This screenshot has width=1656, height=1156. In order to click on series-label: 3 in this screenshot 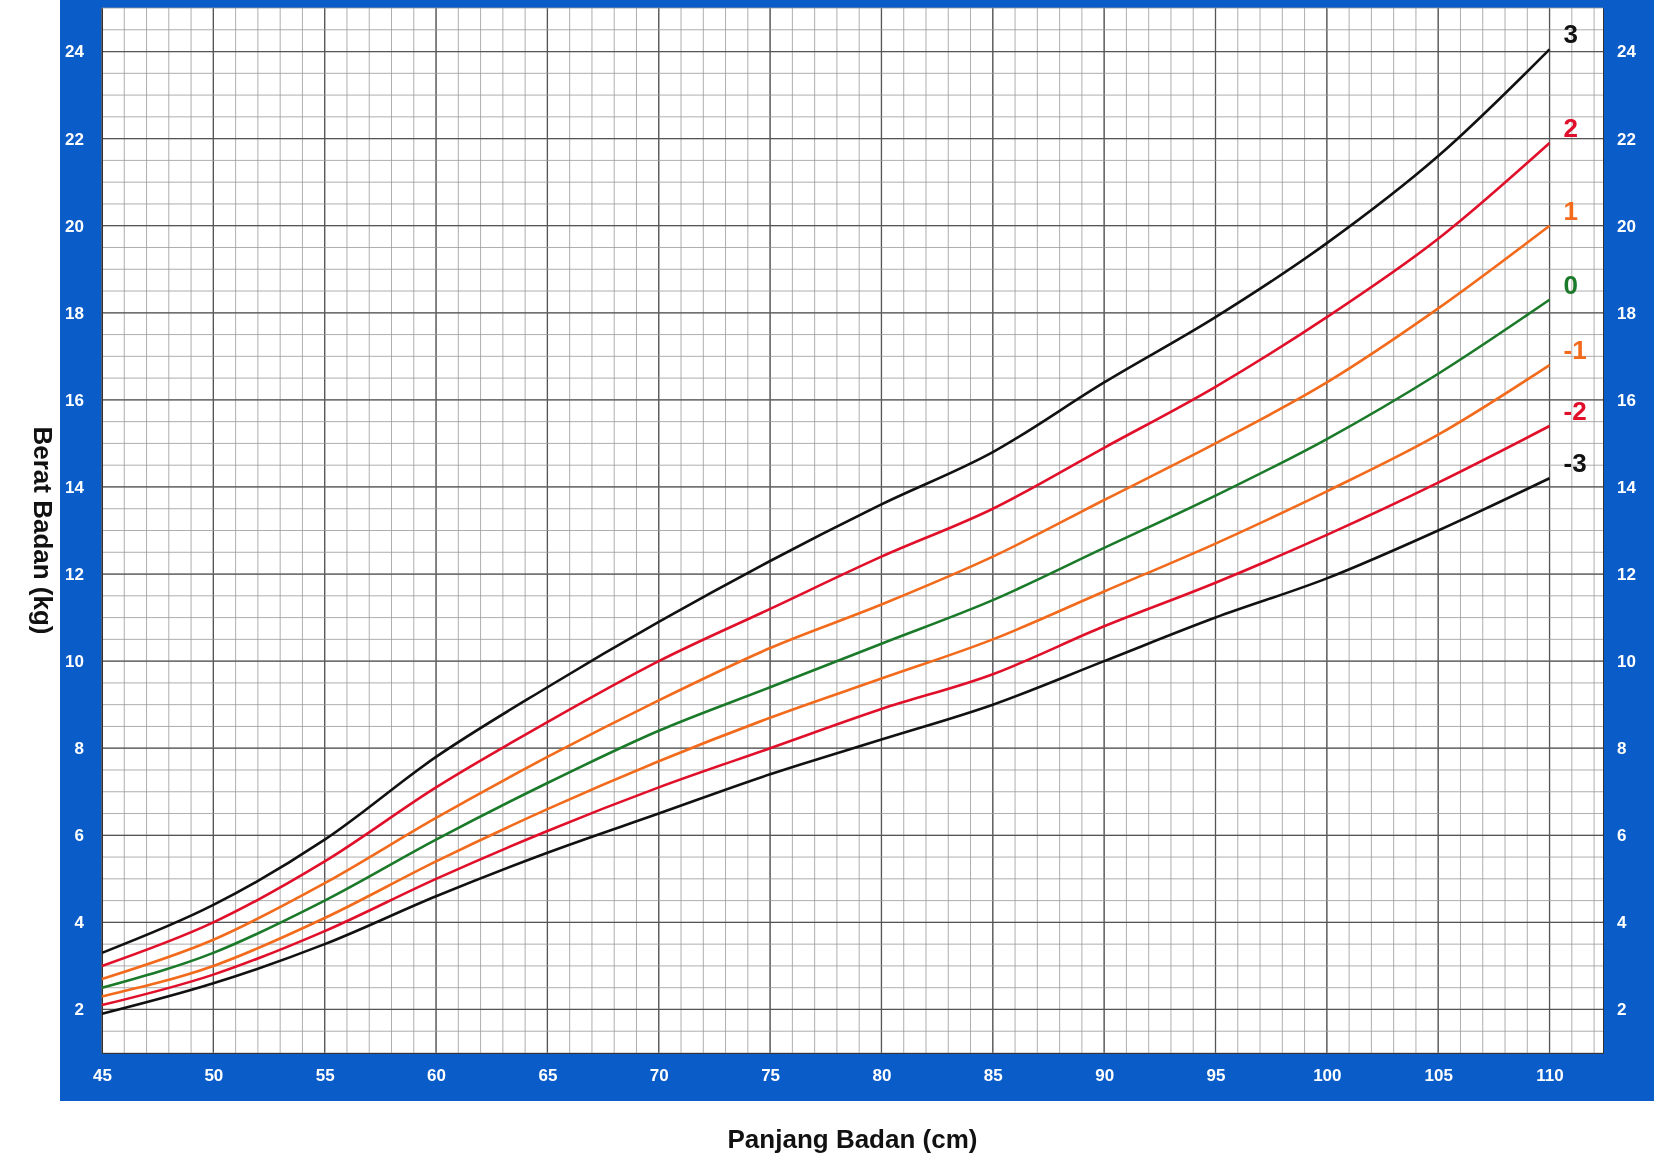, I will do `click(1571, 34)`.